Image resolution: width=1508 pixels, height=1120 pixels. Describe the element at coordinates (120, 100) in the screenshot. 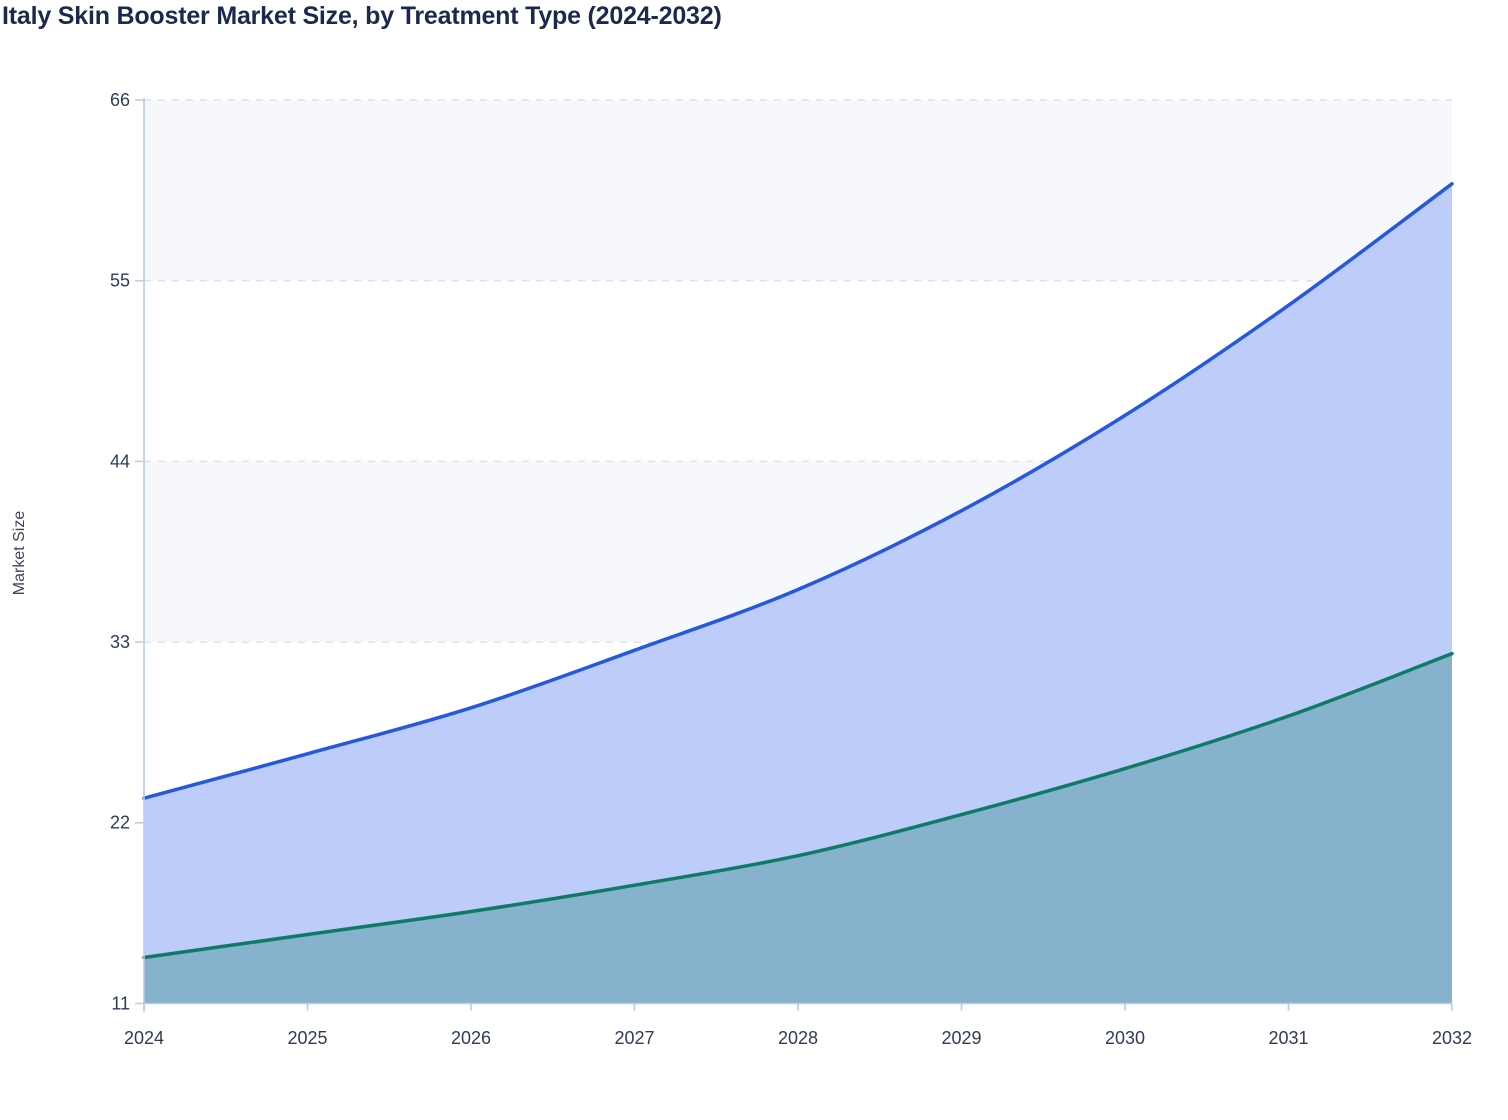

I see `y-tick-label: 66` at that location.